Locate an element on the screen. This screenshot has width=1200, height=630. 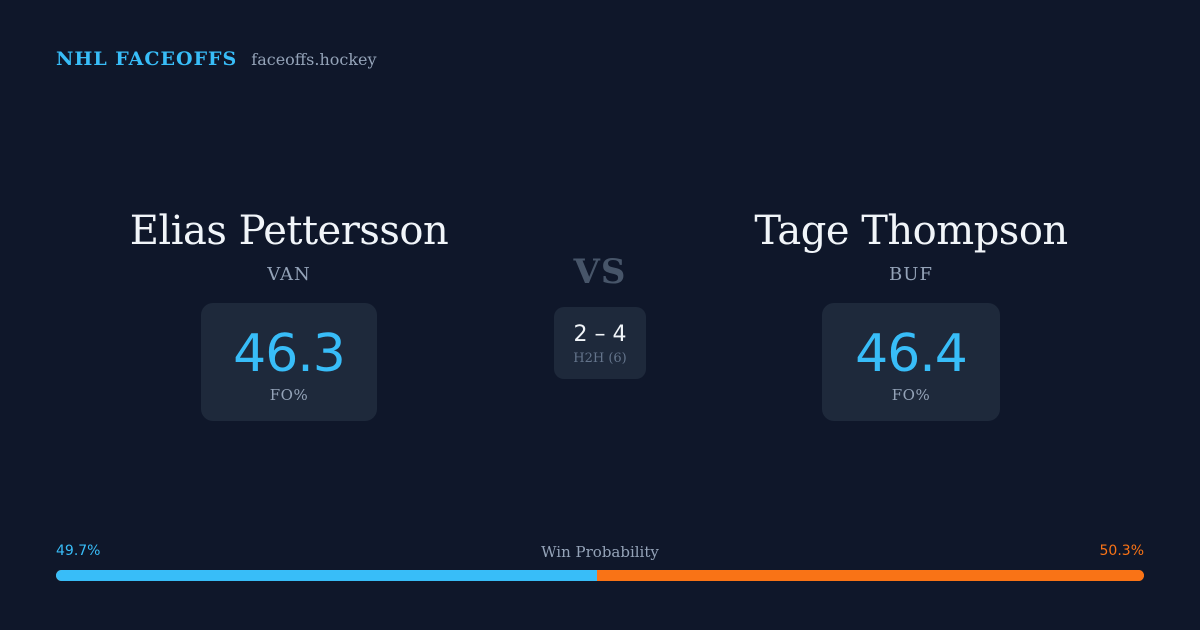
win-probability-bar is located at coordinates (600, 575).